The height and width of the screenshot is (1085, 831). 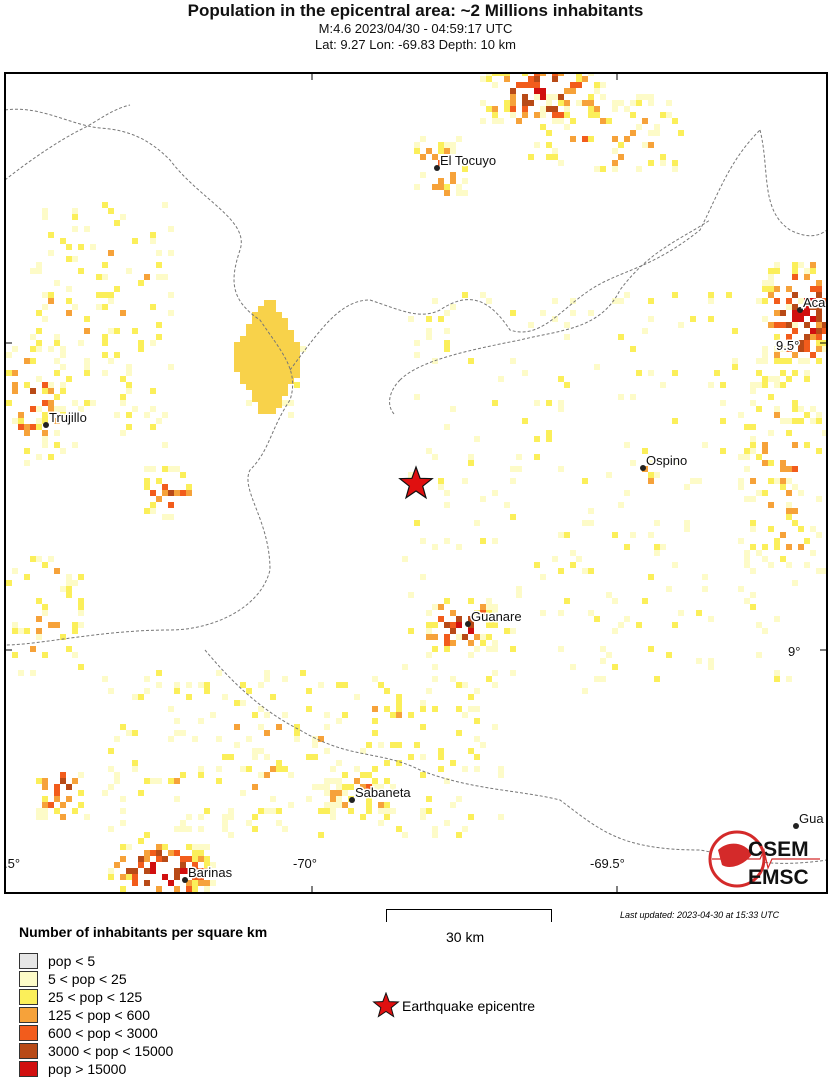 What do you see at coordinates (28, 1050) in the screenshot?
I see `legend-swatch` at bounding box center [28, 1050].